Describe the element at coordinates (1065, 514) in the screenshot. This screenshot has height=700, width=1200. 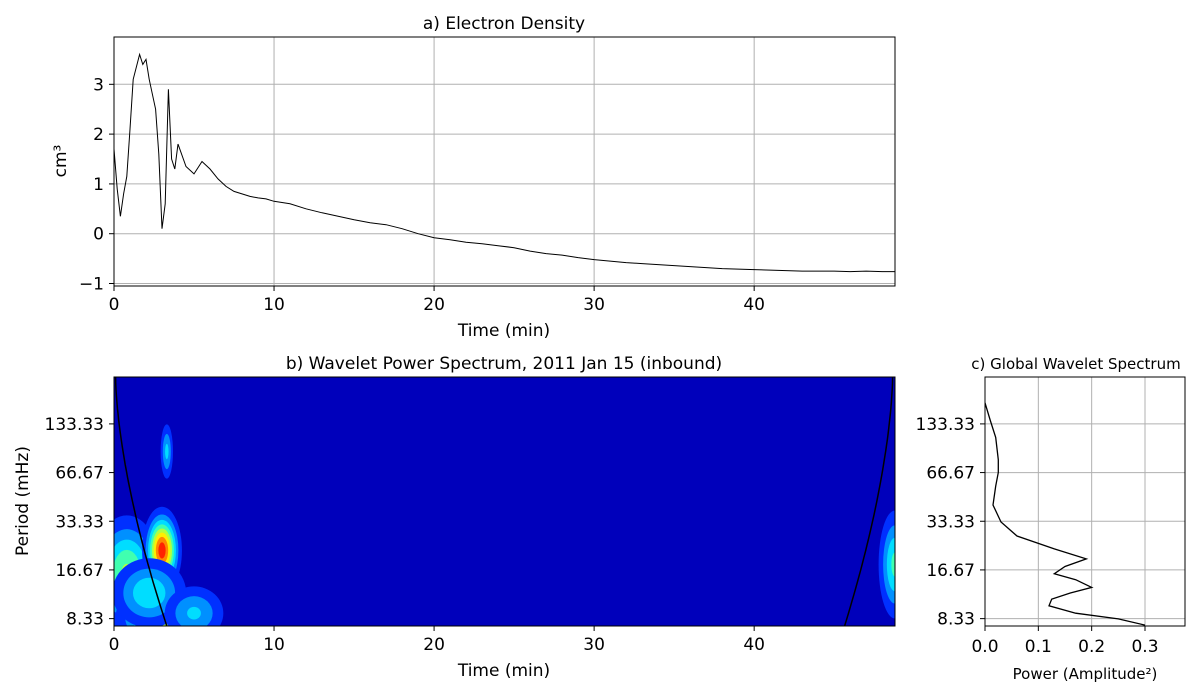
I see `panel-c-spectrum-line` at that location.